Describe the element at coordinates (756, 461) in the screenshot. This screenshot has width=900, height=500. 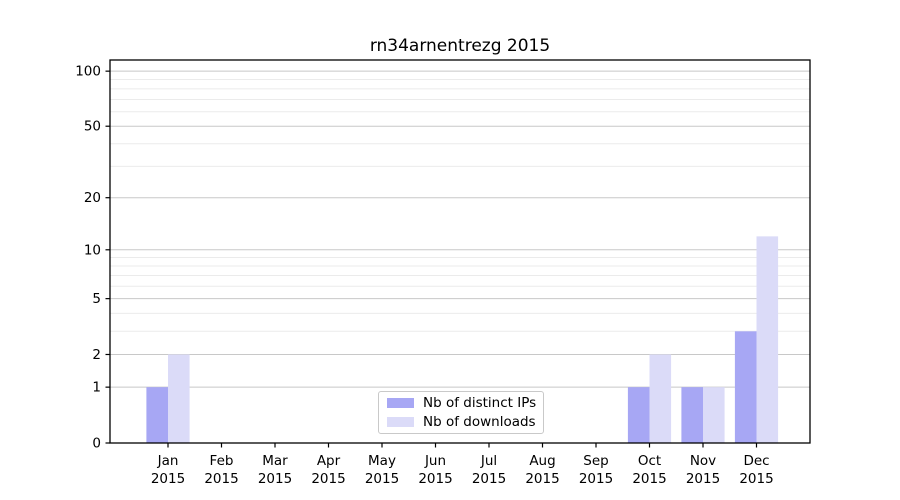
I see `x-tick-label-month: Dec` at that location.